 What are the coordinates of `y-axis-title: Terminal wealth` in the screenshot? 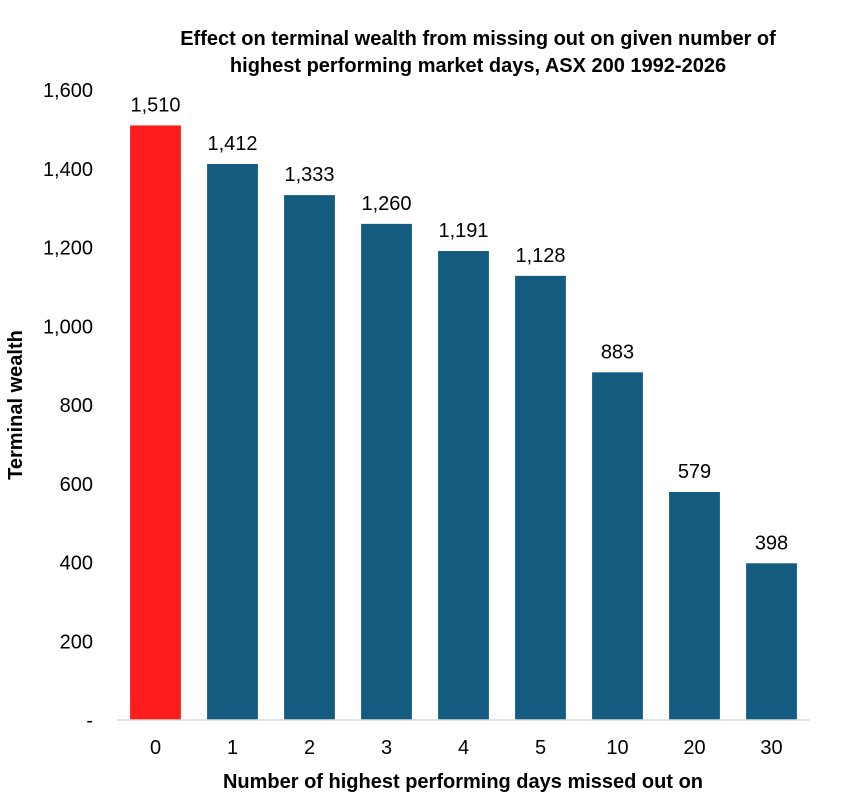 It's located at (16, 405).